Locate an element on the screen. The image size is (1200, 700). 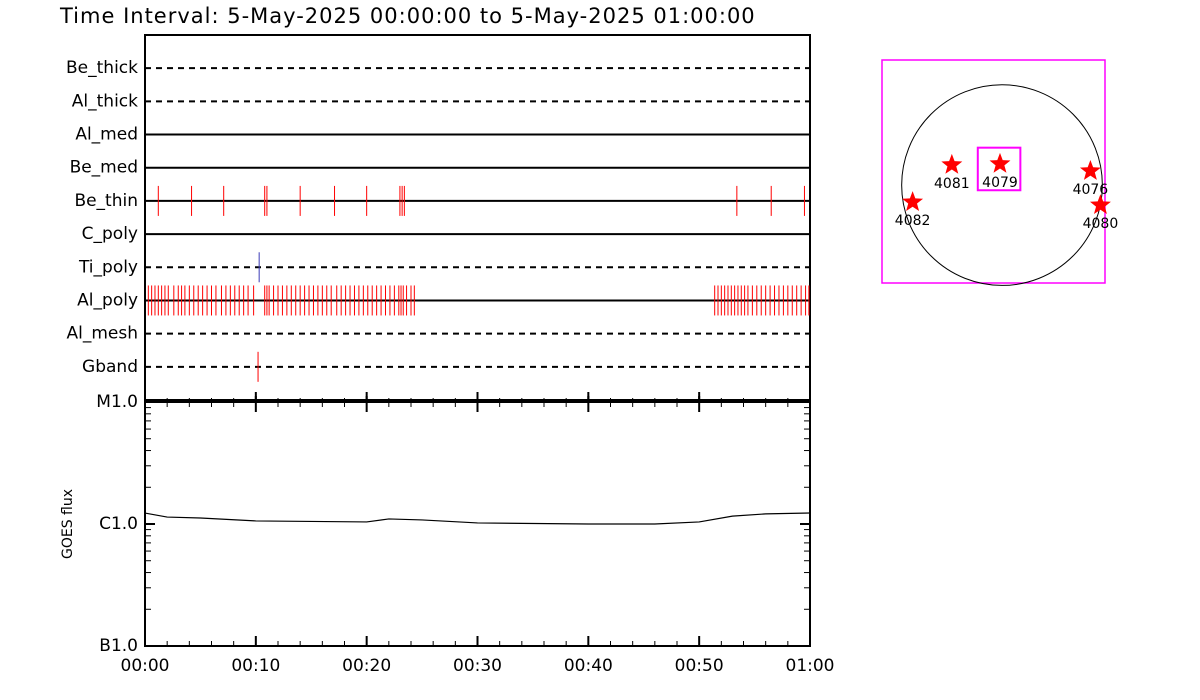
row-label: Al_thick is located at coordinates (105, 101).